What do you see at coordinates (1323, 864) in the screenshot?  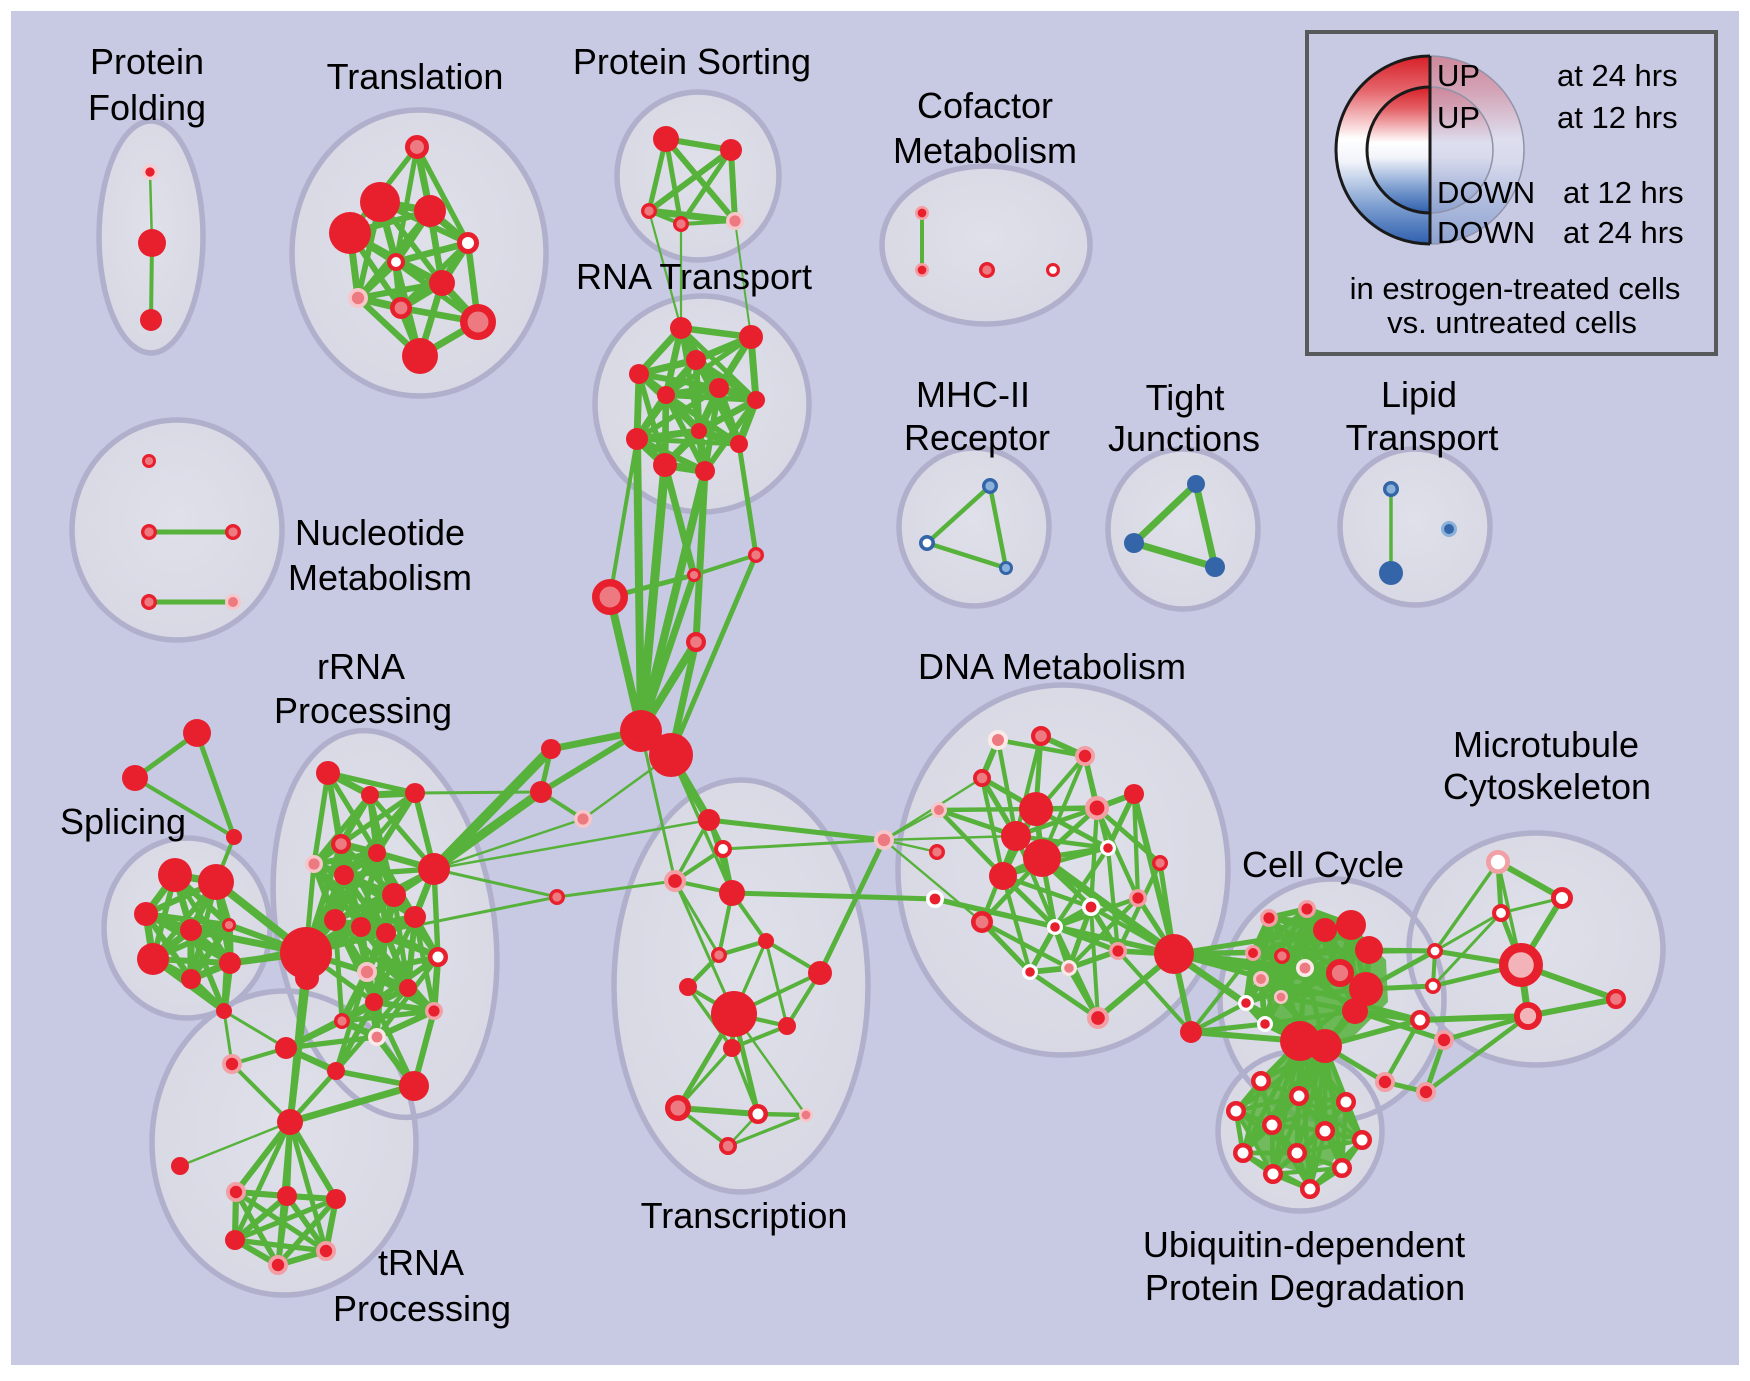 I see `svg-text: Cell Cycle` at bounding box center [1323, 864].